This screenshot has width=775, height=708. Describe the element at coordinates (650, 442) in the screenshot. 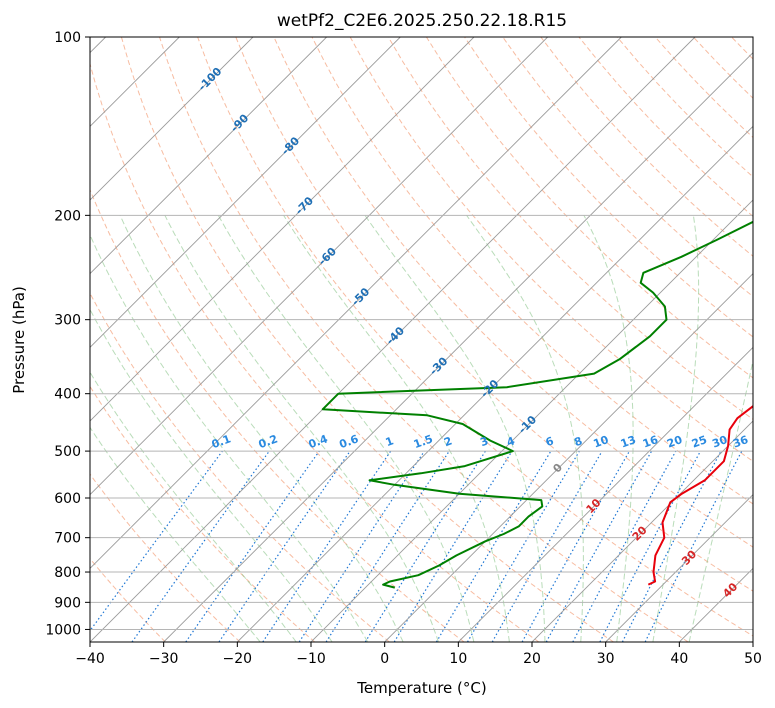

I see `mixing-ratio-label: 16` at that location.